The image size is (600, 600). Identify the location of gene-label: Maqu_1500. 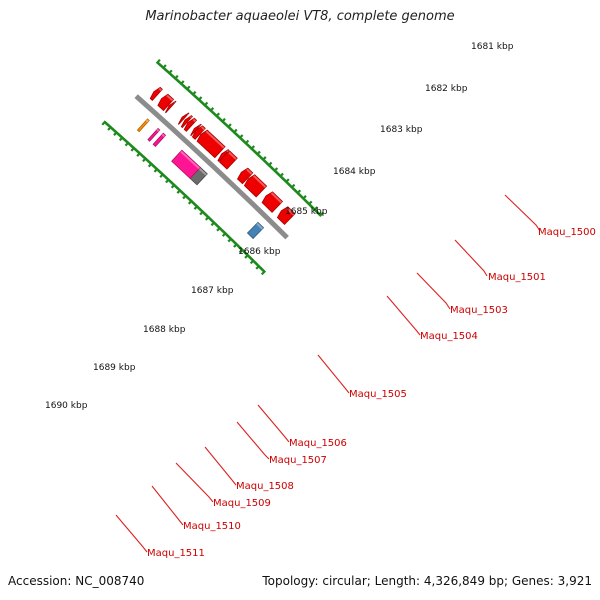
(567, 232).